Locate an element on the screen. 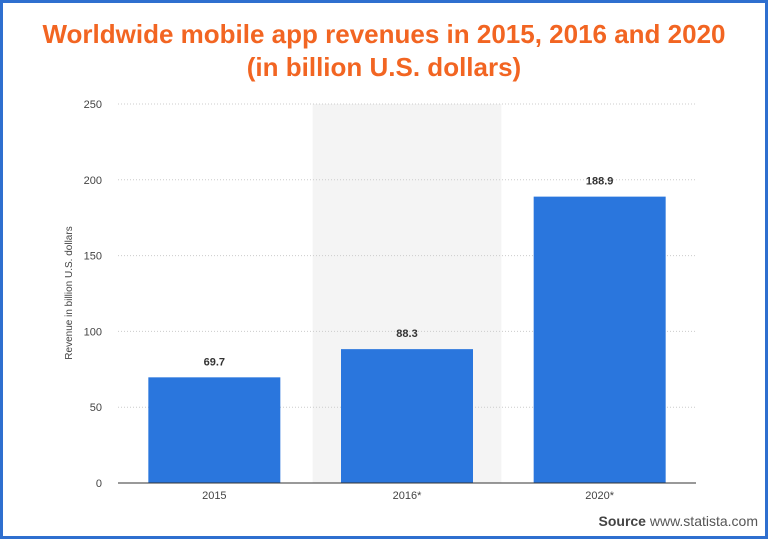 The width and height of the screenshot is (768, 539). bar-2016 is located at coordinates (407, 416).